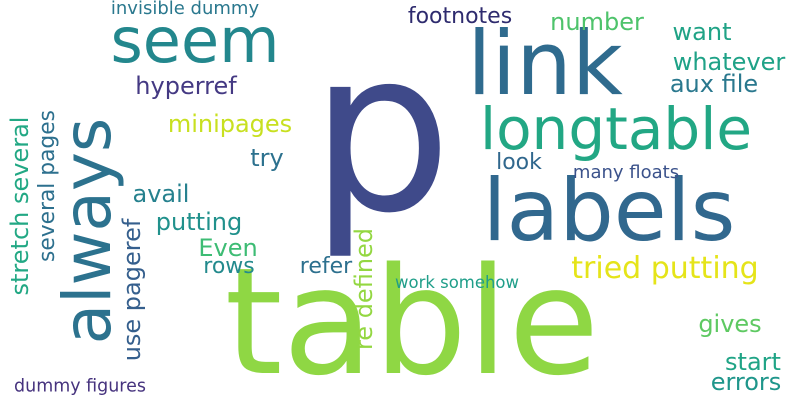  I want to click on word-longtable: longtable, so click(616, 129).